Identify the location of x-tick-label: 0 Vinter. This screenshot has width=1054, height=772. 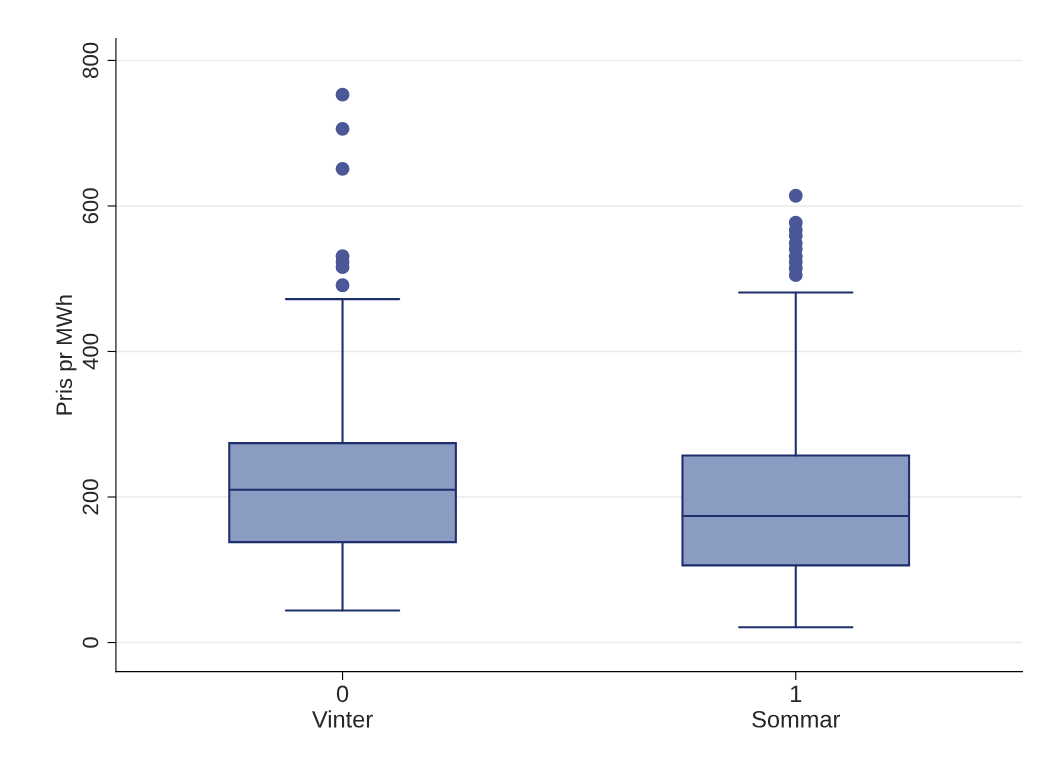
(342, 706).